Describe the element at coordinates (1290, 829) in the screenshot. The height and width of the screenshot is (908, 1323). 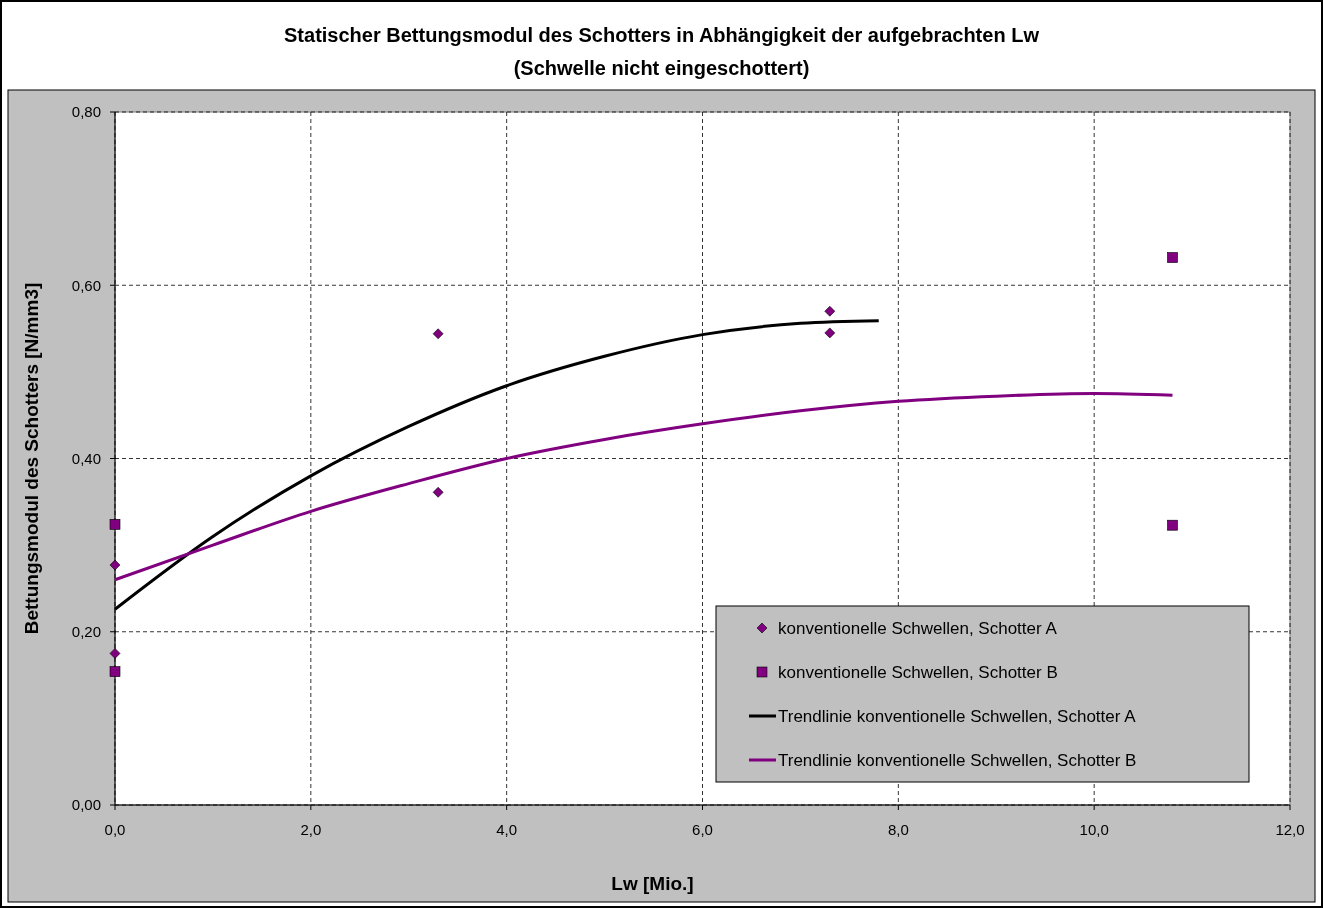
I see `x-tick-label: 12,0` at that location.